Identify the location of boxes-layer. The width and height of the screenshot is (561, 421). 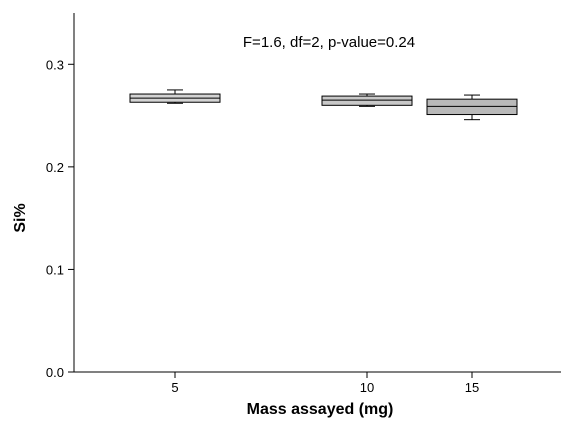
(323, 105).